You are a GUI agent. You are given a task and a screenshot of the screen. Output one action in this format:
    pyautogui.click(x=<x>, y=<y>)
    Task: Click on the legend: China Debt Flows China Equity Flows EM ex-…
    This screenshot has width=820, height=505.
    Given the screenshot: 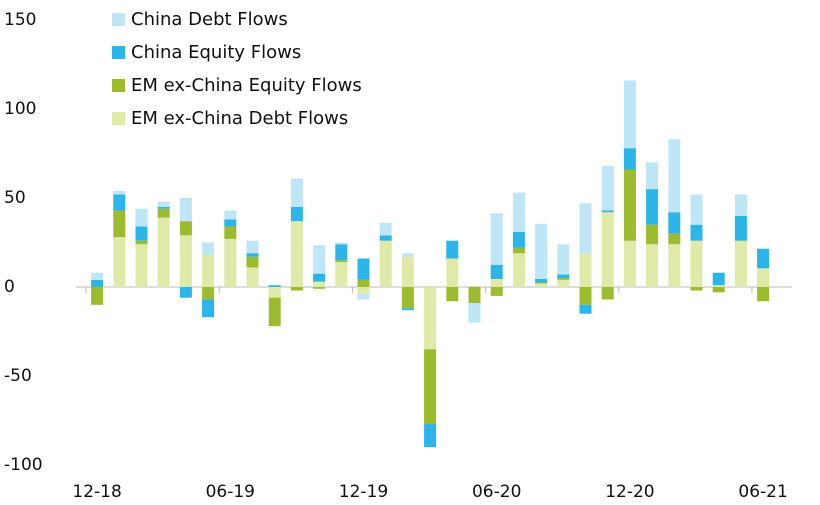 What is the action you would take?
    pyautogui.click(x=237, y=69)
    